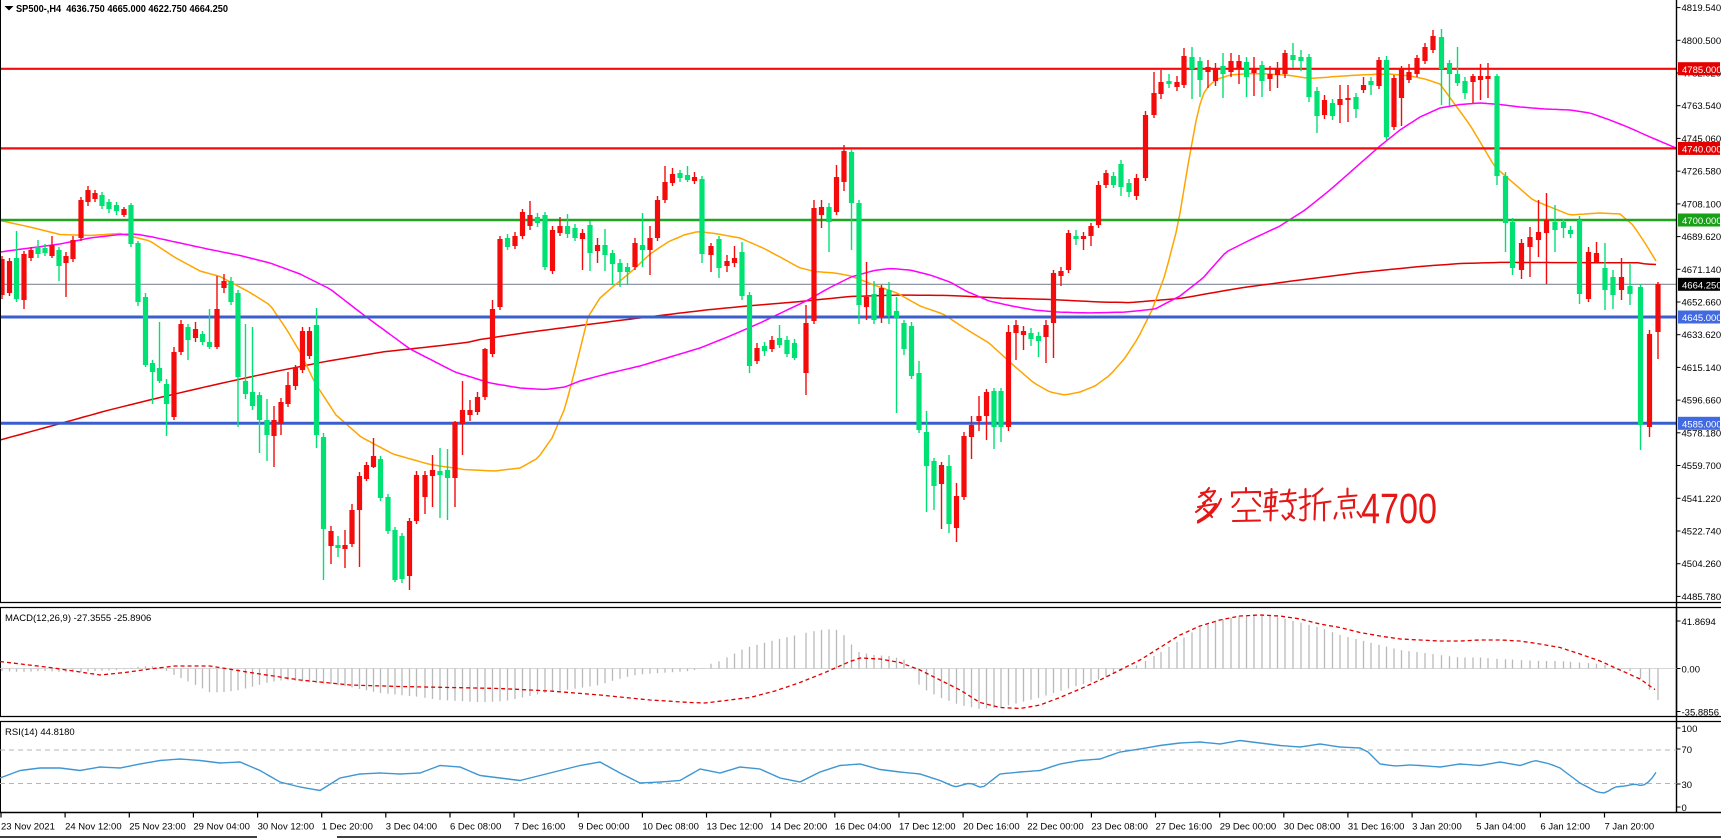 This screenshot has height=839, width=1721. I want to click on svg-text: 4645.000, so click(1701, 318).